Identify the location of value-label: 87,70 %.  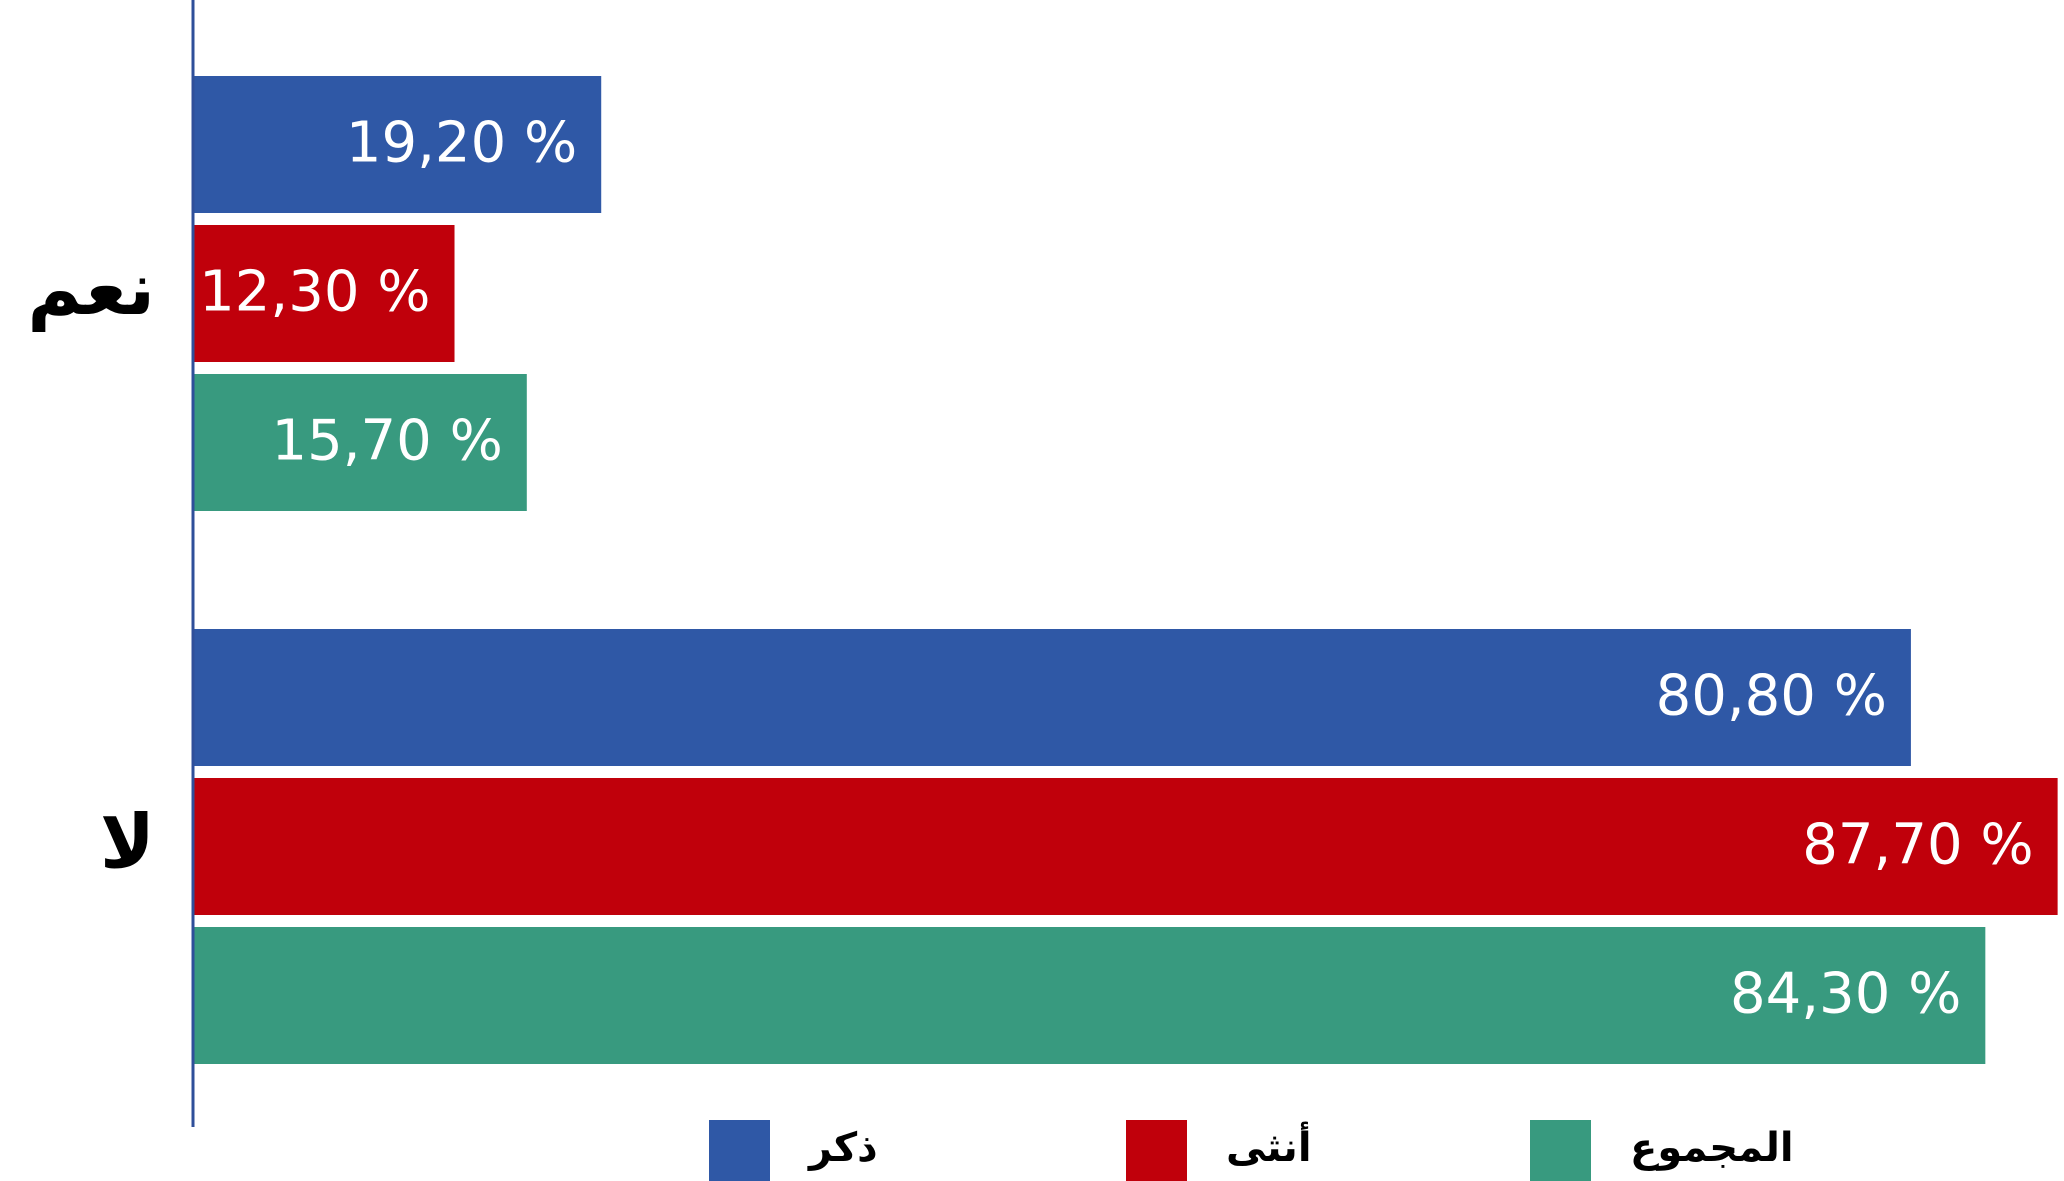
(1917, 845).